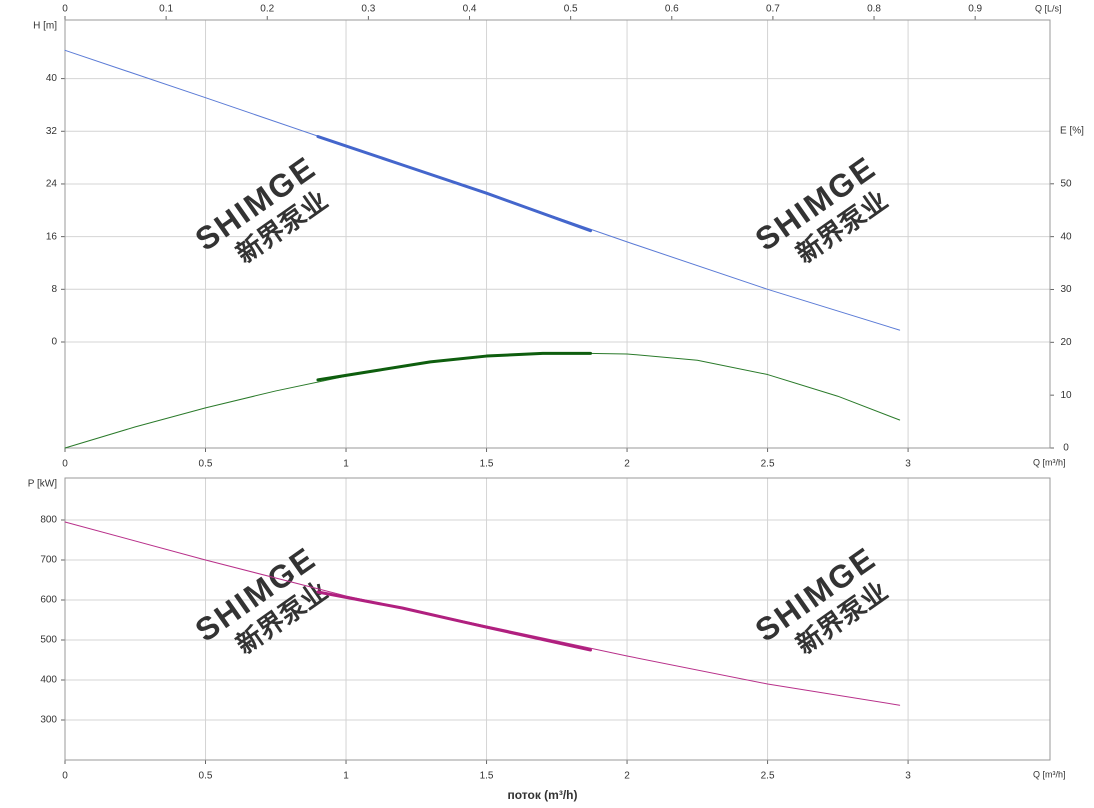 The height and width of the screenshot is (808, 1094). What do you see at coordinates (42, 484) in the screenshot?
I see `y-axis-label: P [kW]` at bounding box center [42, 484].